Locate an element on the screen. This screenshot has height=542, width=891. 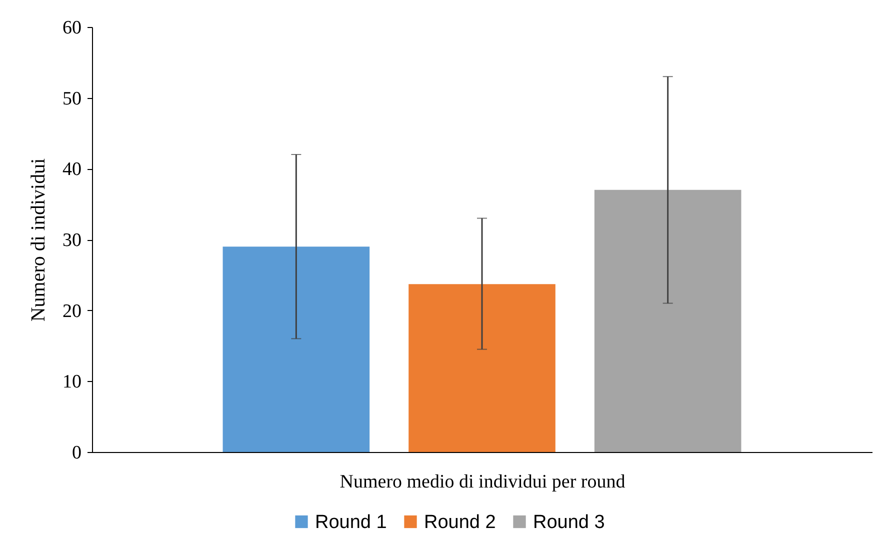
y-tick-label: 40 is located at coordinates (72, 169).